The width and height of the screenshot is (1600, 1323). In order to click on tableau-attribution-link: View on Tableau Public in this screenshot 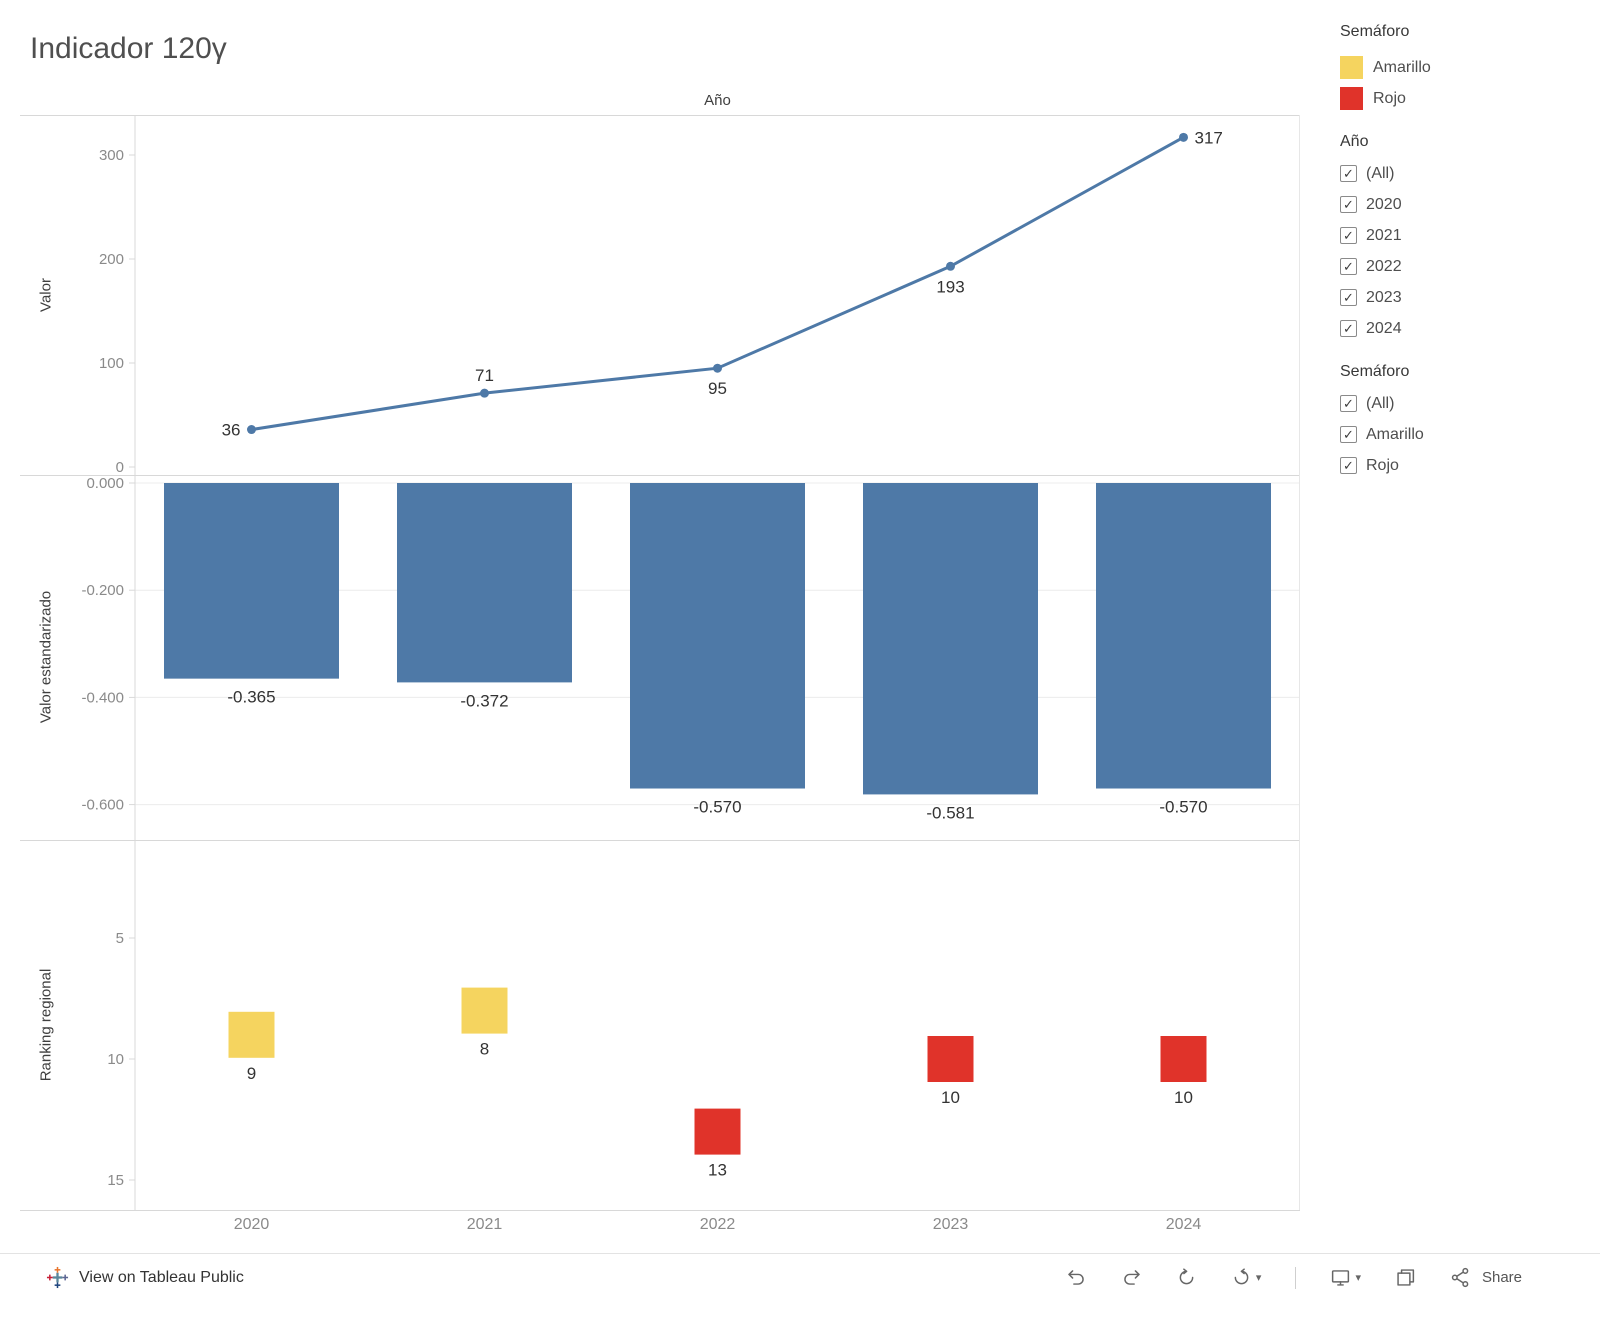, I will do `click(145, 1277)`.